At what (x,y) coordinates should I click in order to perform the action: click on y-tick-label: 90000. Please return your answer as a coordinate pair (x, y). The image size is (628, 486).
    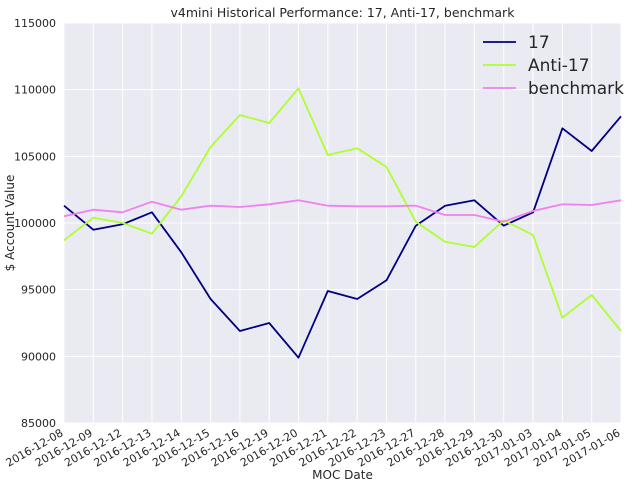
    Looking at the image, I should click on (38, 356).